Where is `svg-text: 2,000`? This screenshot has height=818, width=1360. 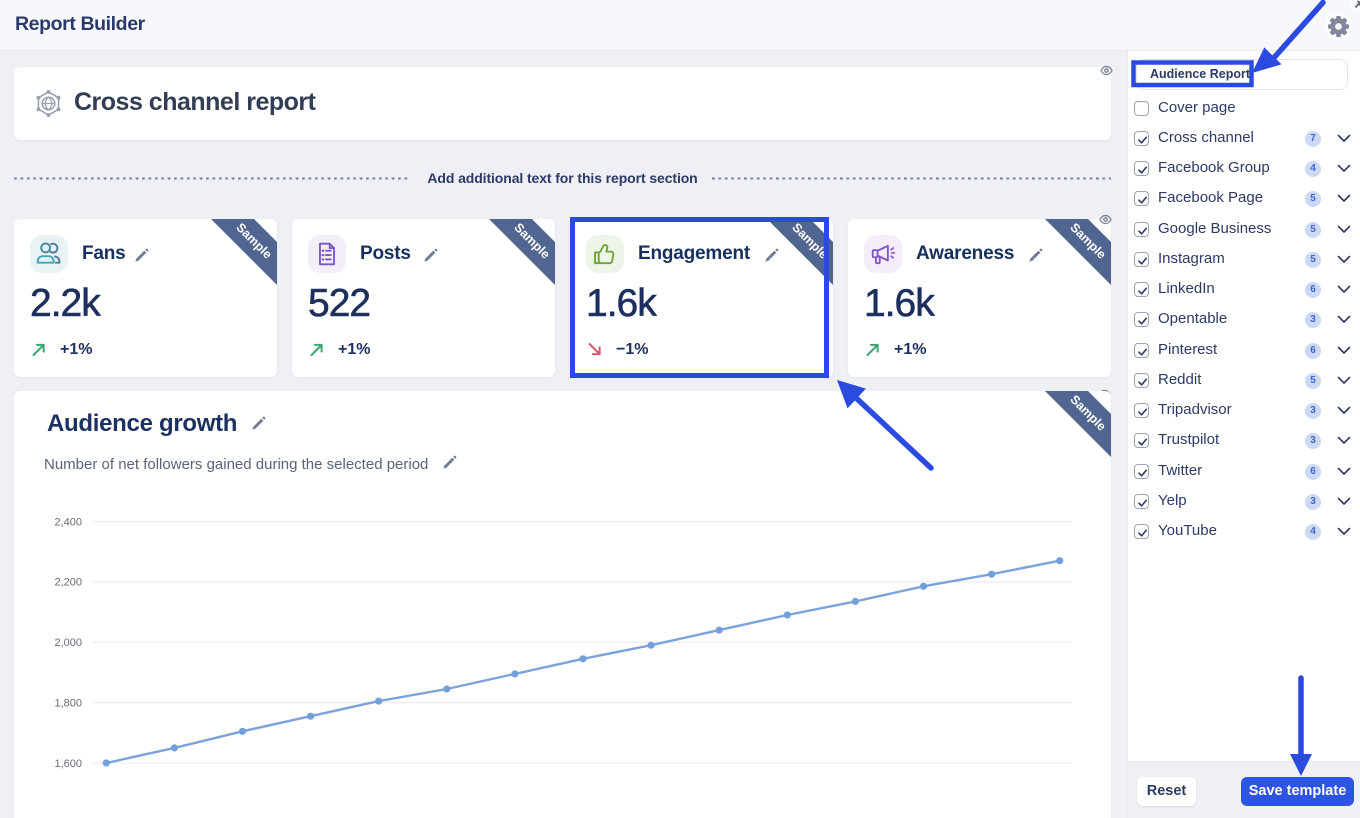
svg-text: 2,000 is located at coordinates (68, 643).